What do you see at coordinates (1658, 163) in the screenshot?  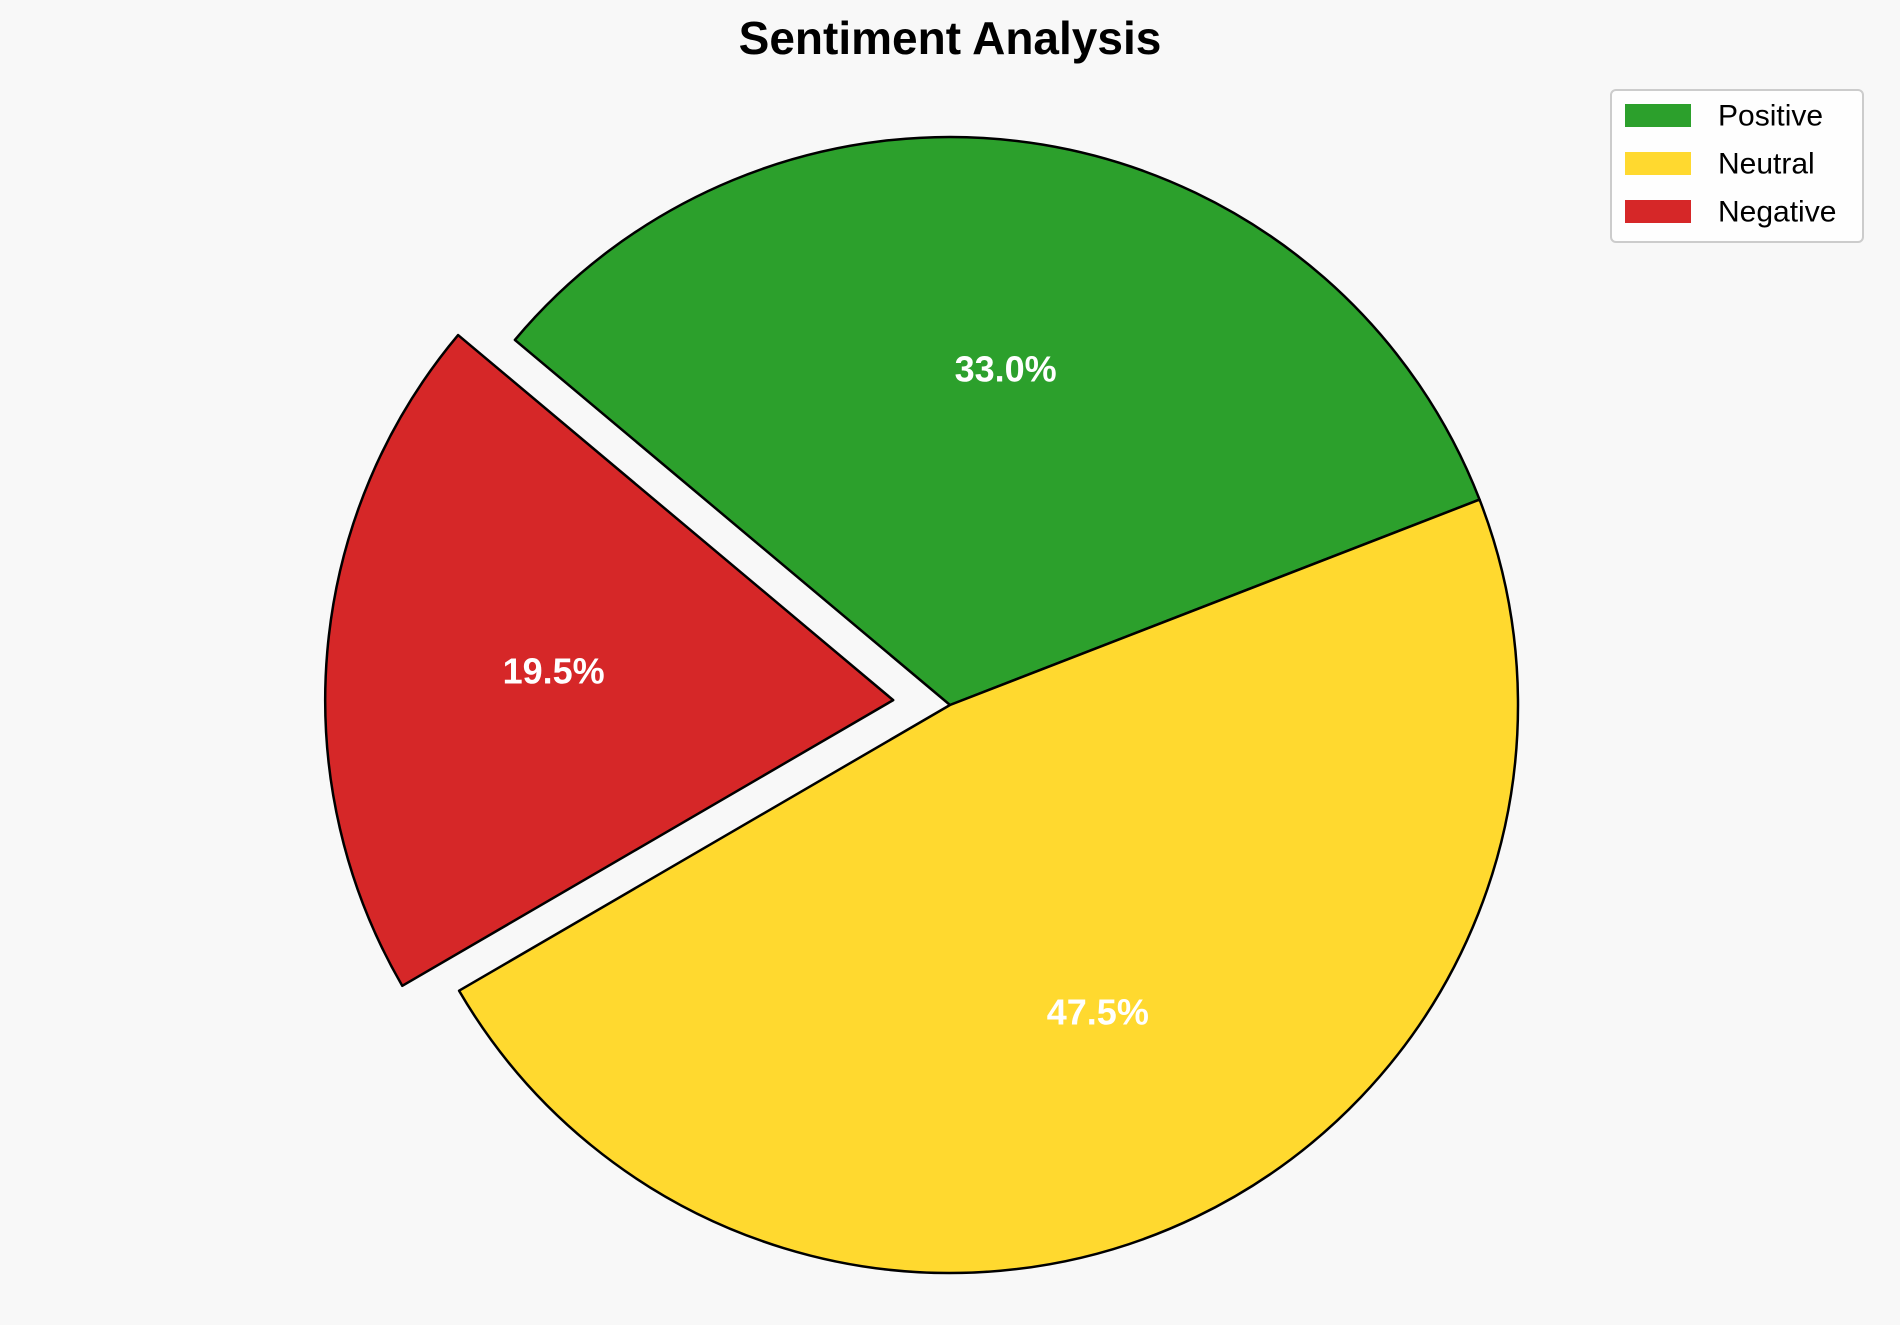 I see `legend-swatch-neutral` at bounding box center [1658, 163].